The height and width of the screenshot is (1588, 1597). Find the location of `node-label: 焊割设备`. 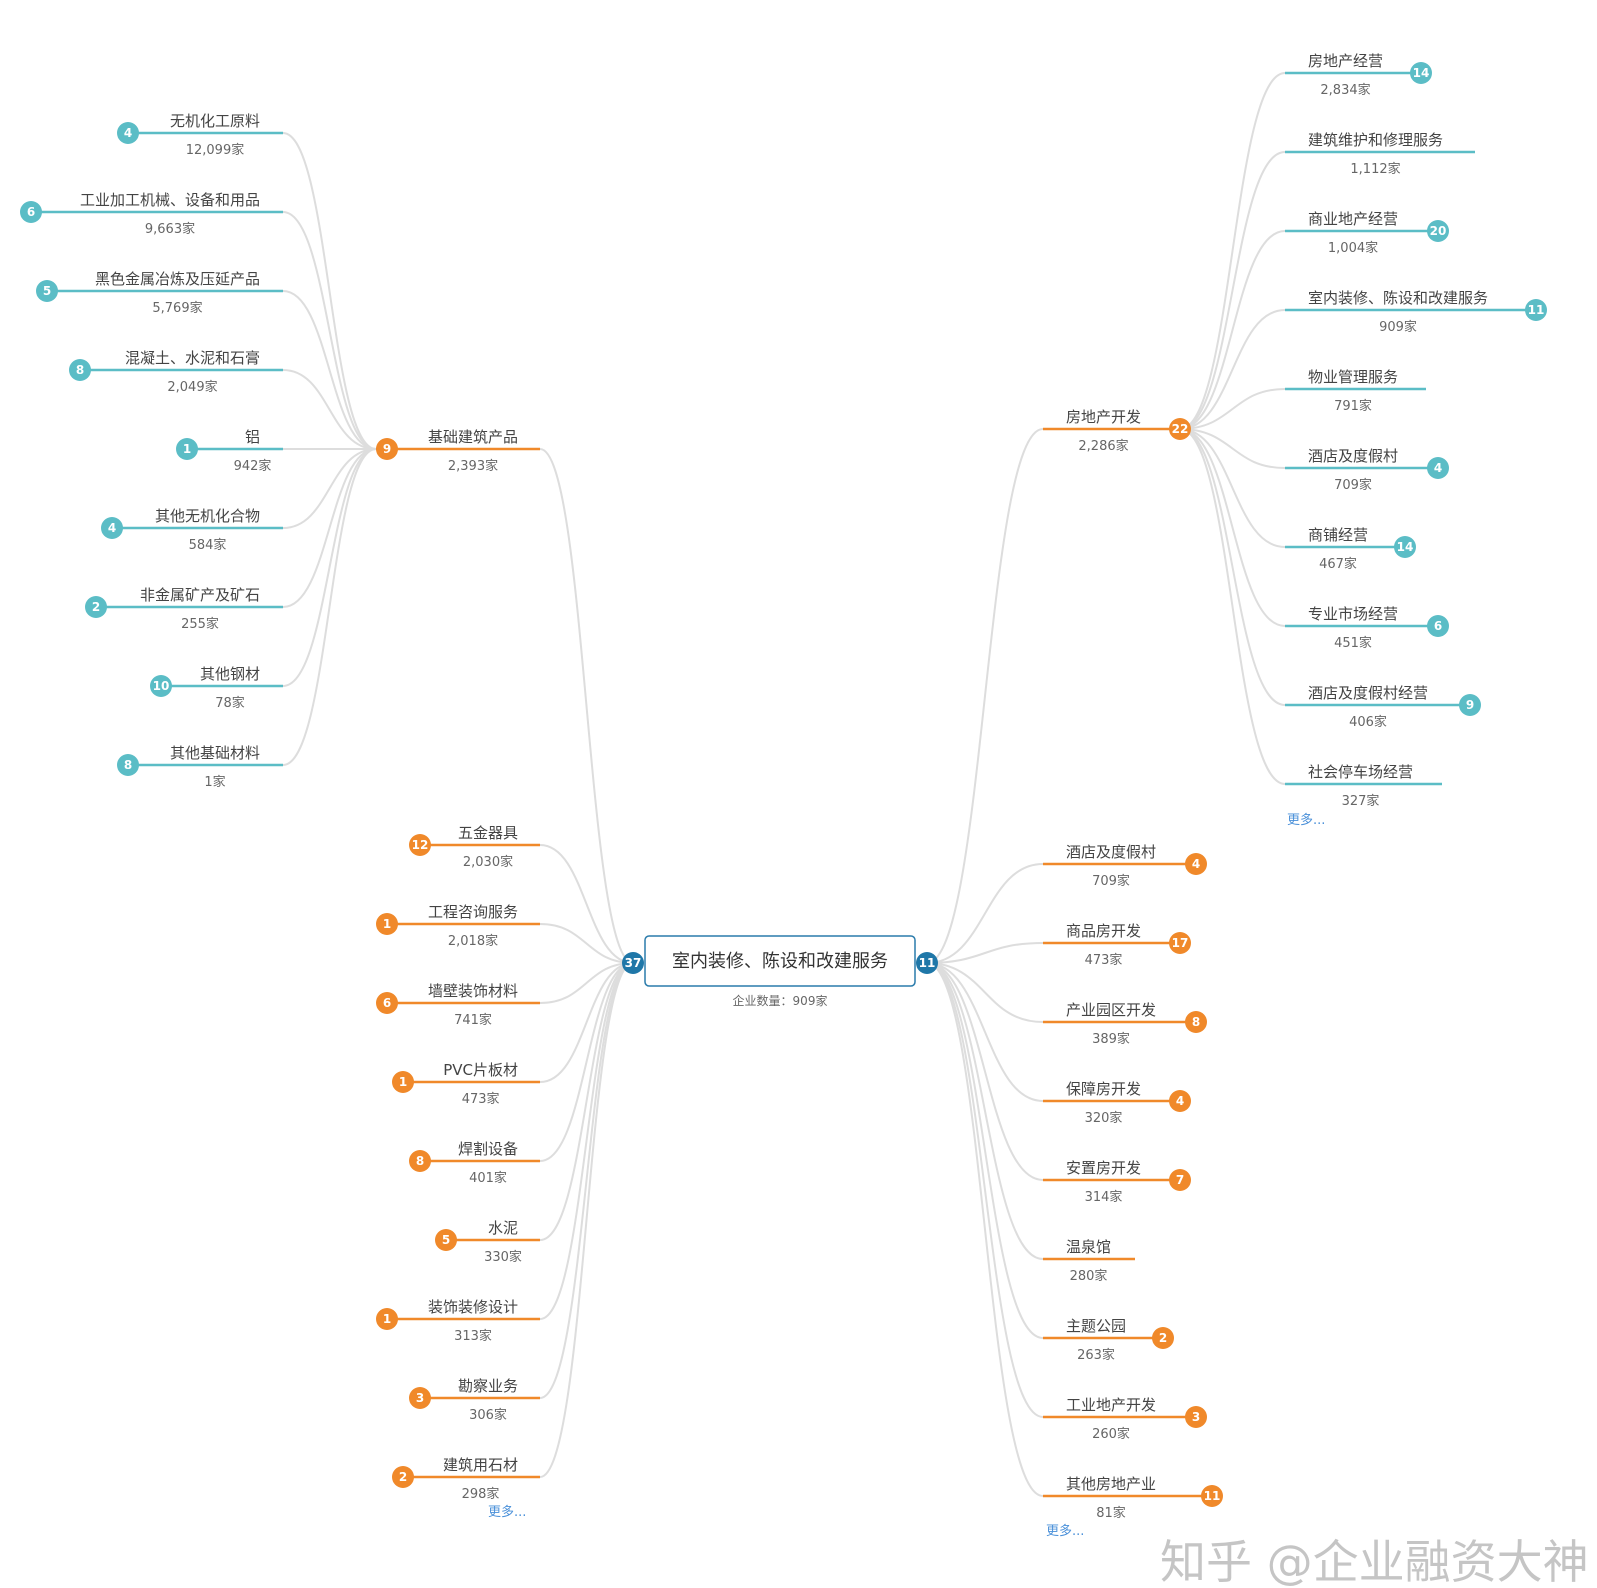

node-label: 焊割设备 is located at coordinates (488, 1149).